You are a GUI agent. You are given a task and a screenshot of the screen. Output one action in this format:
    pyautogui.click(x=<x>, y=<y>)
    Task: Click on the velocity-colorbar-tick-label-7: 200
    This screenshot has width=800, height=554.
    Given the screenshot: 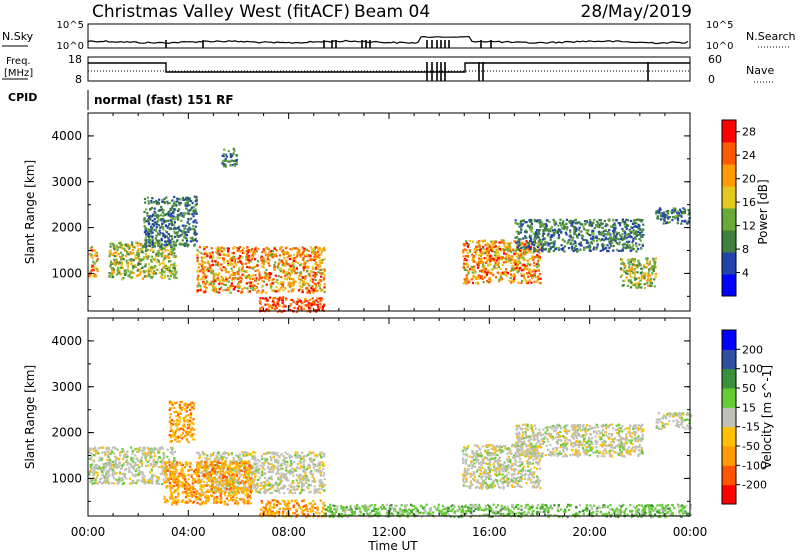 What is the action you would take?
    pyautogui.click(x=752, y=349)
    